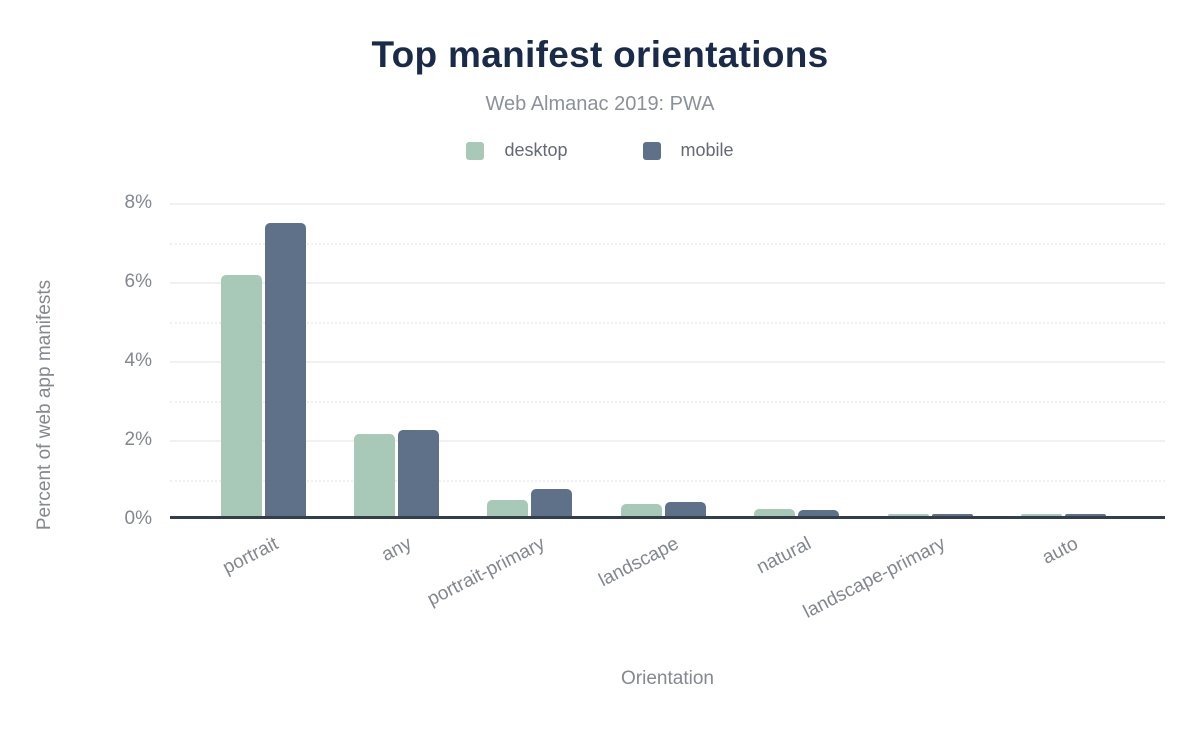  What do you see at coordinates (138, 439) in the screenshot?
I see `y-tick-label-2%: 2%` at bounding box center [138, 439].